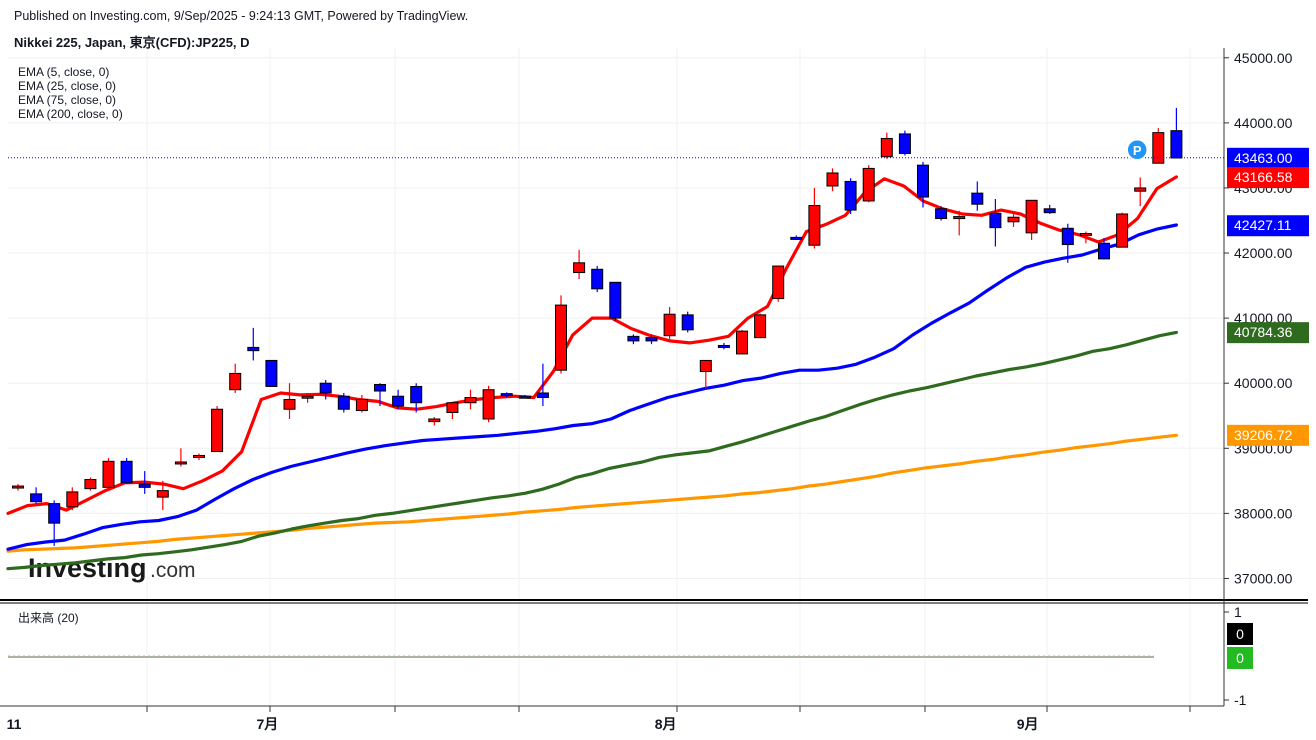 The height and width of the screenshot is (740, 1316). I want to click on volume-axis-label: -1, so click(1240, 700).